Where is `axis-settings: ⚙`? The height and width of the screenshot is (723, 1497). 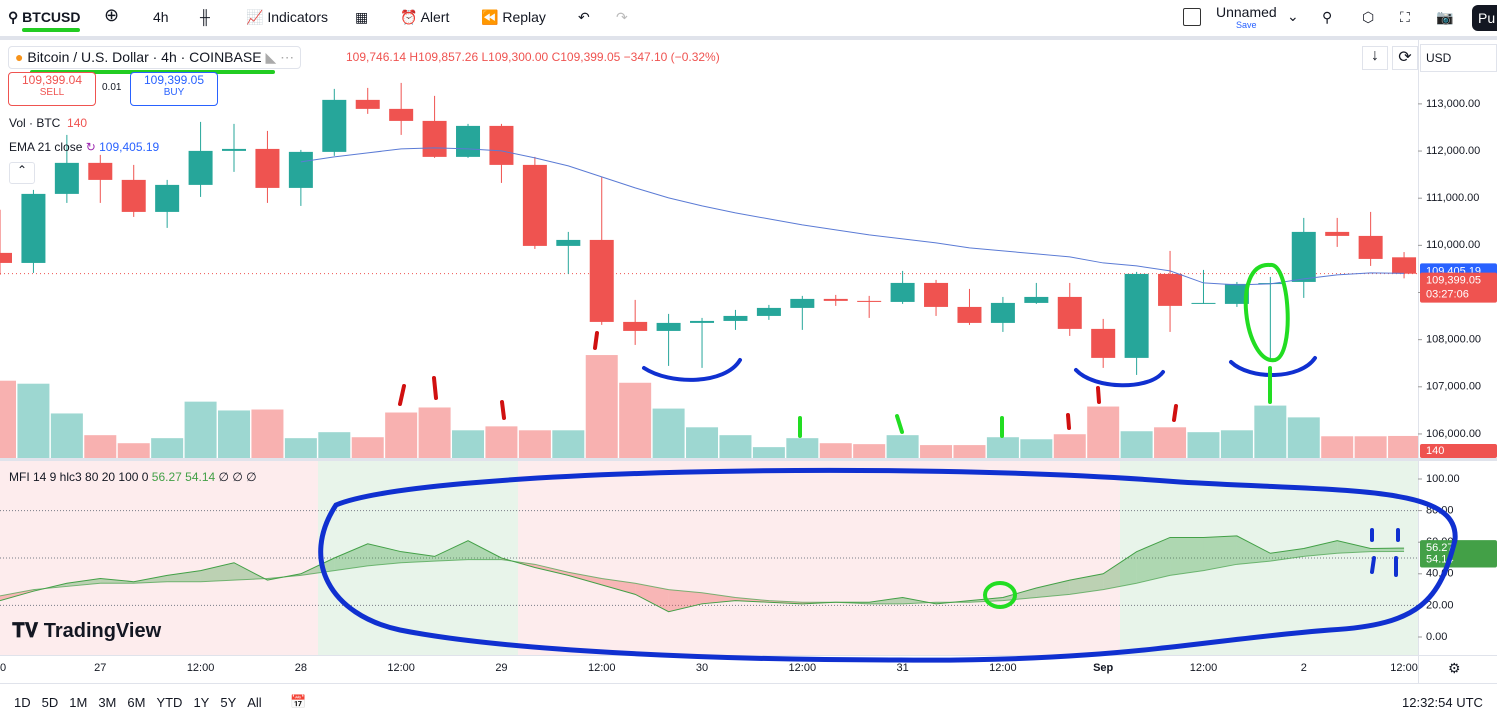 axis-settings: ⚙ is located at coordinates (1454, 668).